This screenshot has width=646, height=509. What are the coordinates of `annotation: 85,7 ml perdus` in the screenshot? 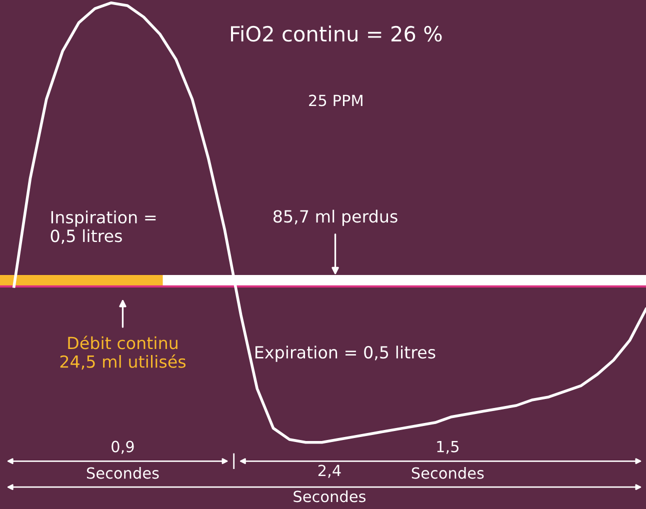 It's located at (336, 218).